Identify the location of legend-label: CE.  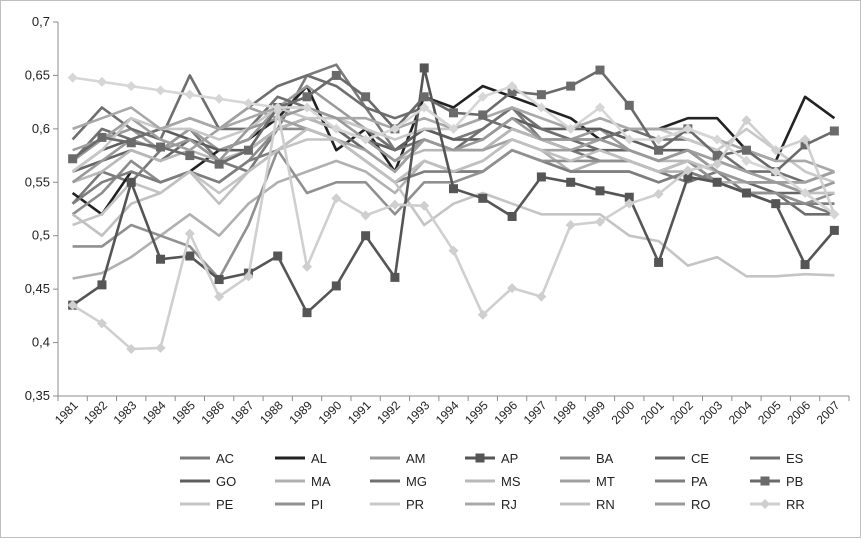
(700, 458).